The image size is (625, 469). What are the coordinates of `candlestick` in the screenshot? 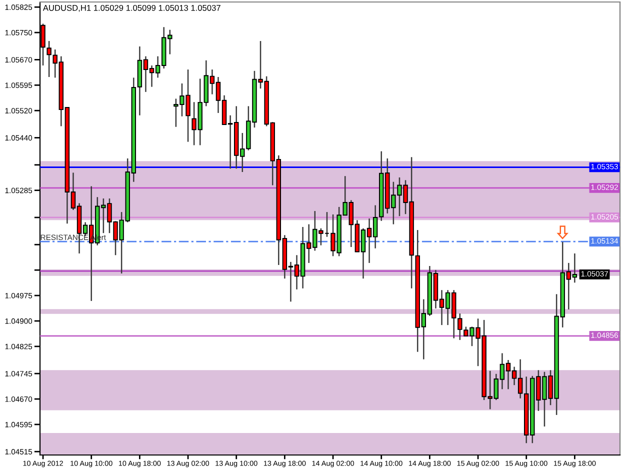 It's located at (49, 59).